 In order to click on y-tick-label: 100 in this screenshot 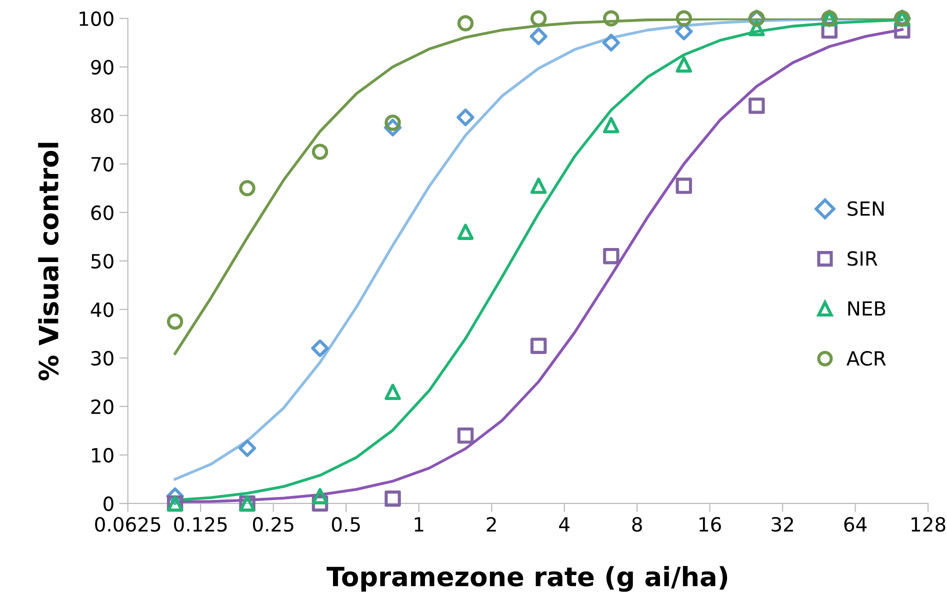, I will do `click(97, 18)`.